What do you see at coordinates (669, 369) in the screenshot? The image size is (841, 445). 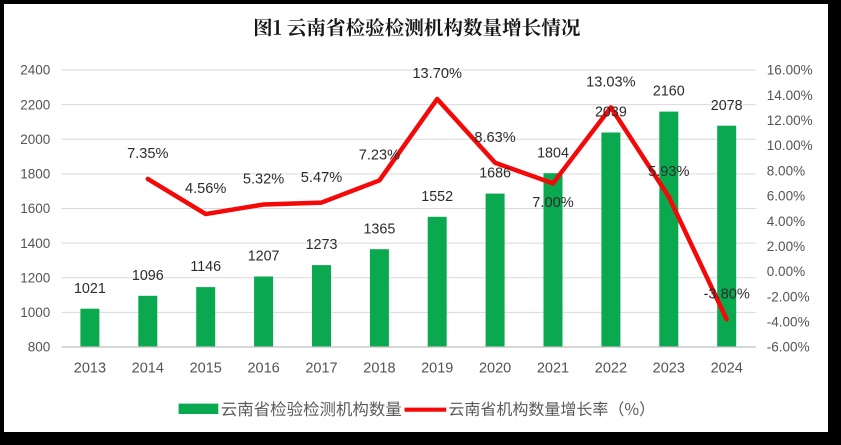 I see `svg-text: 2023` at bounding box center [669, 369].